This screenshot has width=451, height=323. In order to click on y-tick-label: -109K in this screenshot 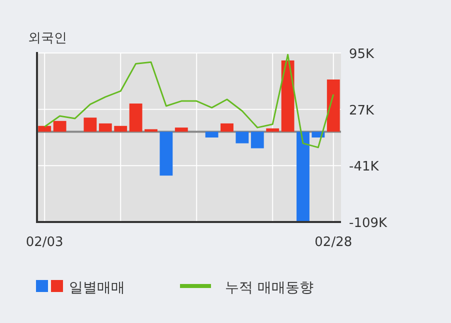, I will do `click(368, 223)`.